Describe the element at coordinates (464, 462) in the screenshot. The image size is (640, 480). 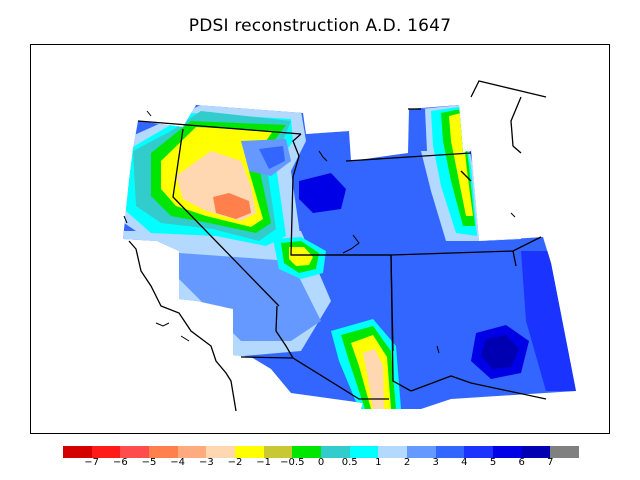
I see `colorbar-tick-label: 4` at that location.